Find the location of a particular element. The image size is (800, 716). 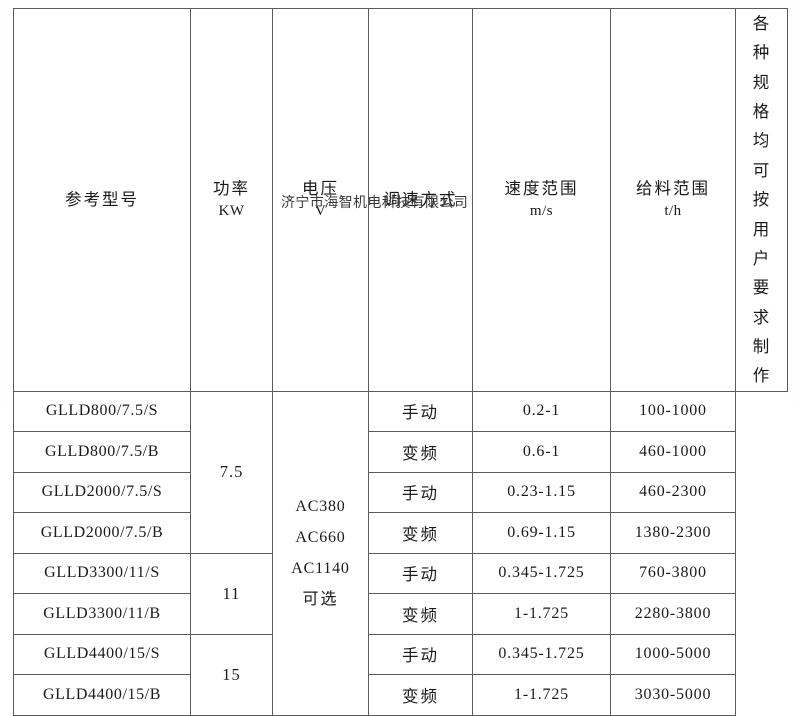

cell-feed-range: 460-2300 is located at coordinates (673, 492).